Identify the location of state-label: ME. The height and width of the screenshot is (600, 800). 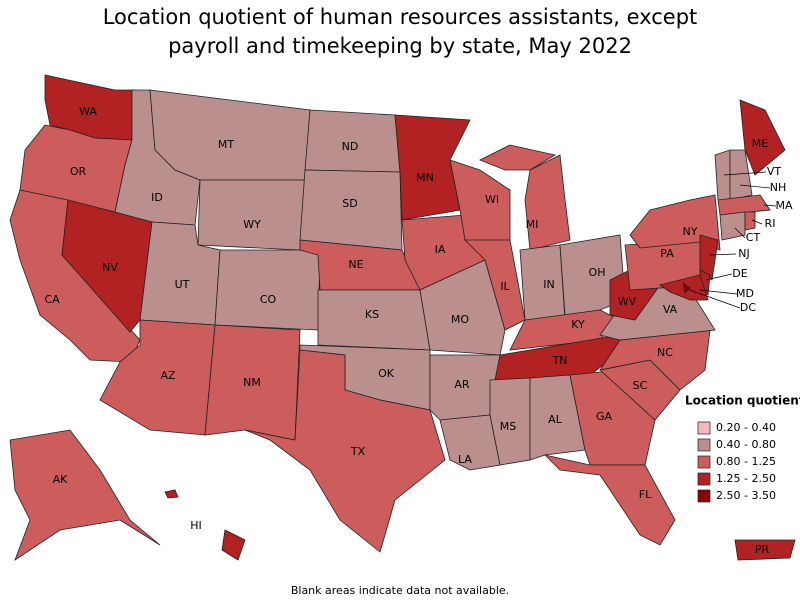
(760, 143).